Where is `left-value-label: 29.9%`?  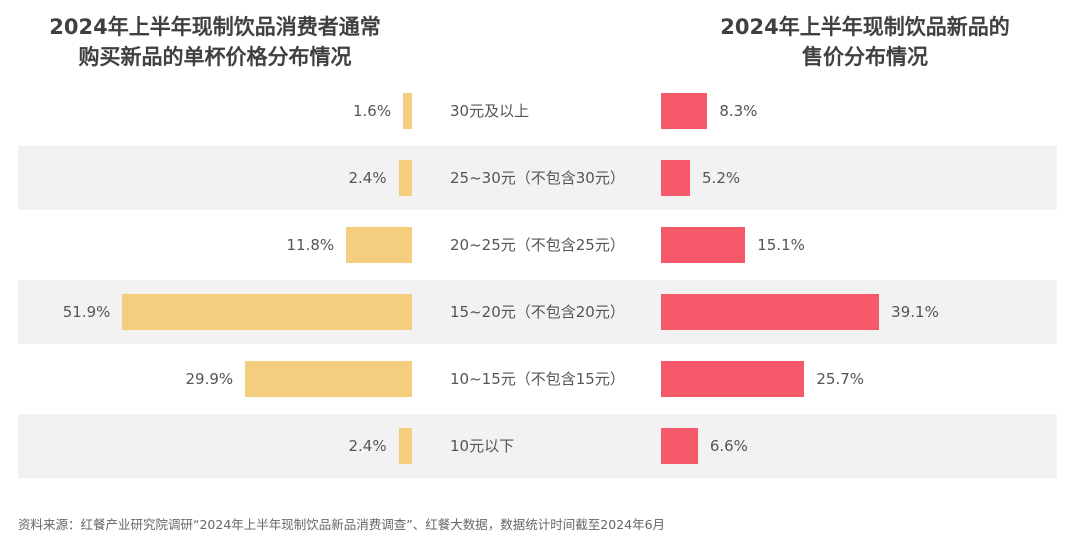
left-value-label: 29.9% is located at coordinates (209, 379).